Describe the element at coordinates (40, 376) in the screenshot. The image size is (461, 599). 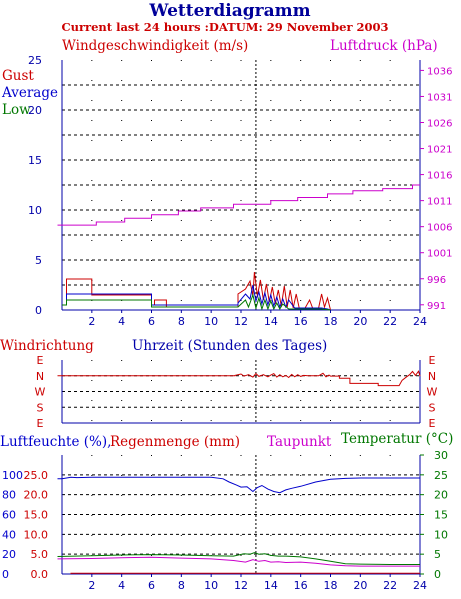
I see `direction-label-left: N` at that location.